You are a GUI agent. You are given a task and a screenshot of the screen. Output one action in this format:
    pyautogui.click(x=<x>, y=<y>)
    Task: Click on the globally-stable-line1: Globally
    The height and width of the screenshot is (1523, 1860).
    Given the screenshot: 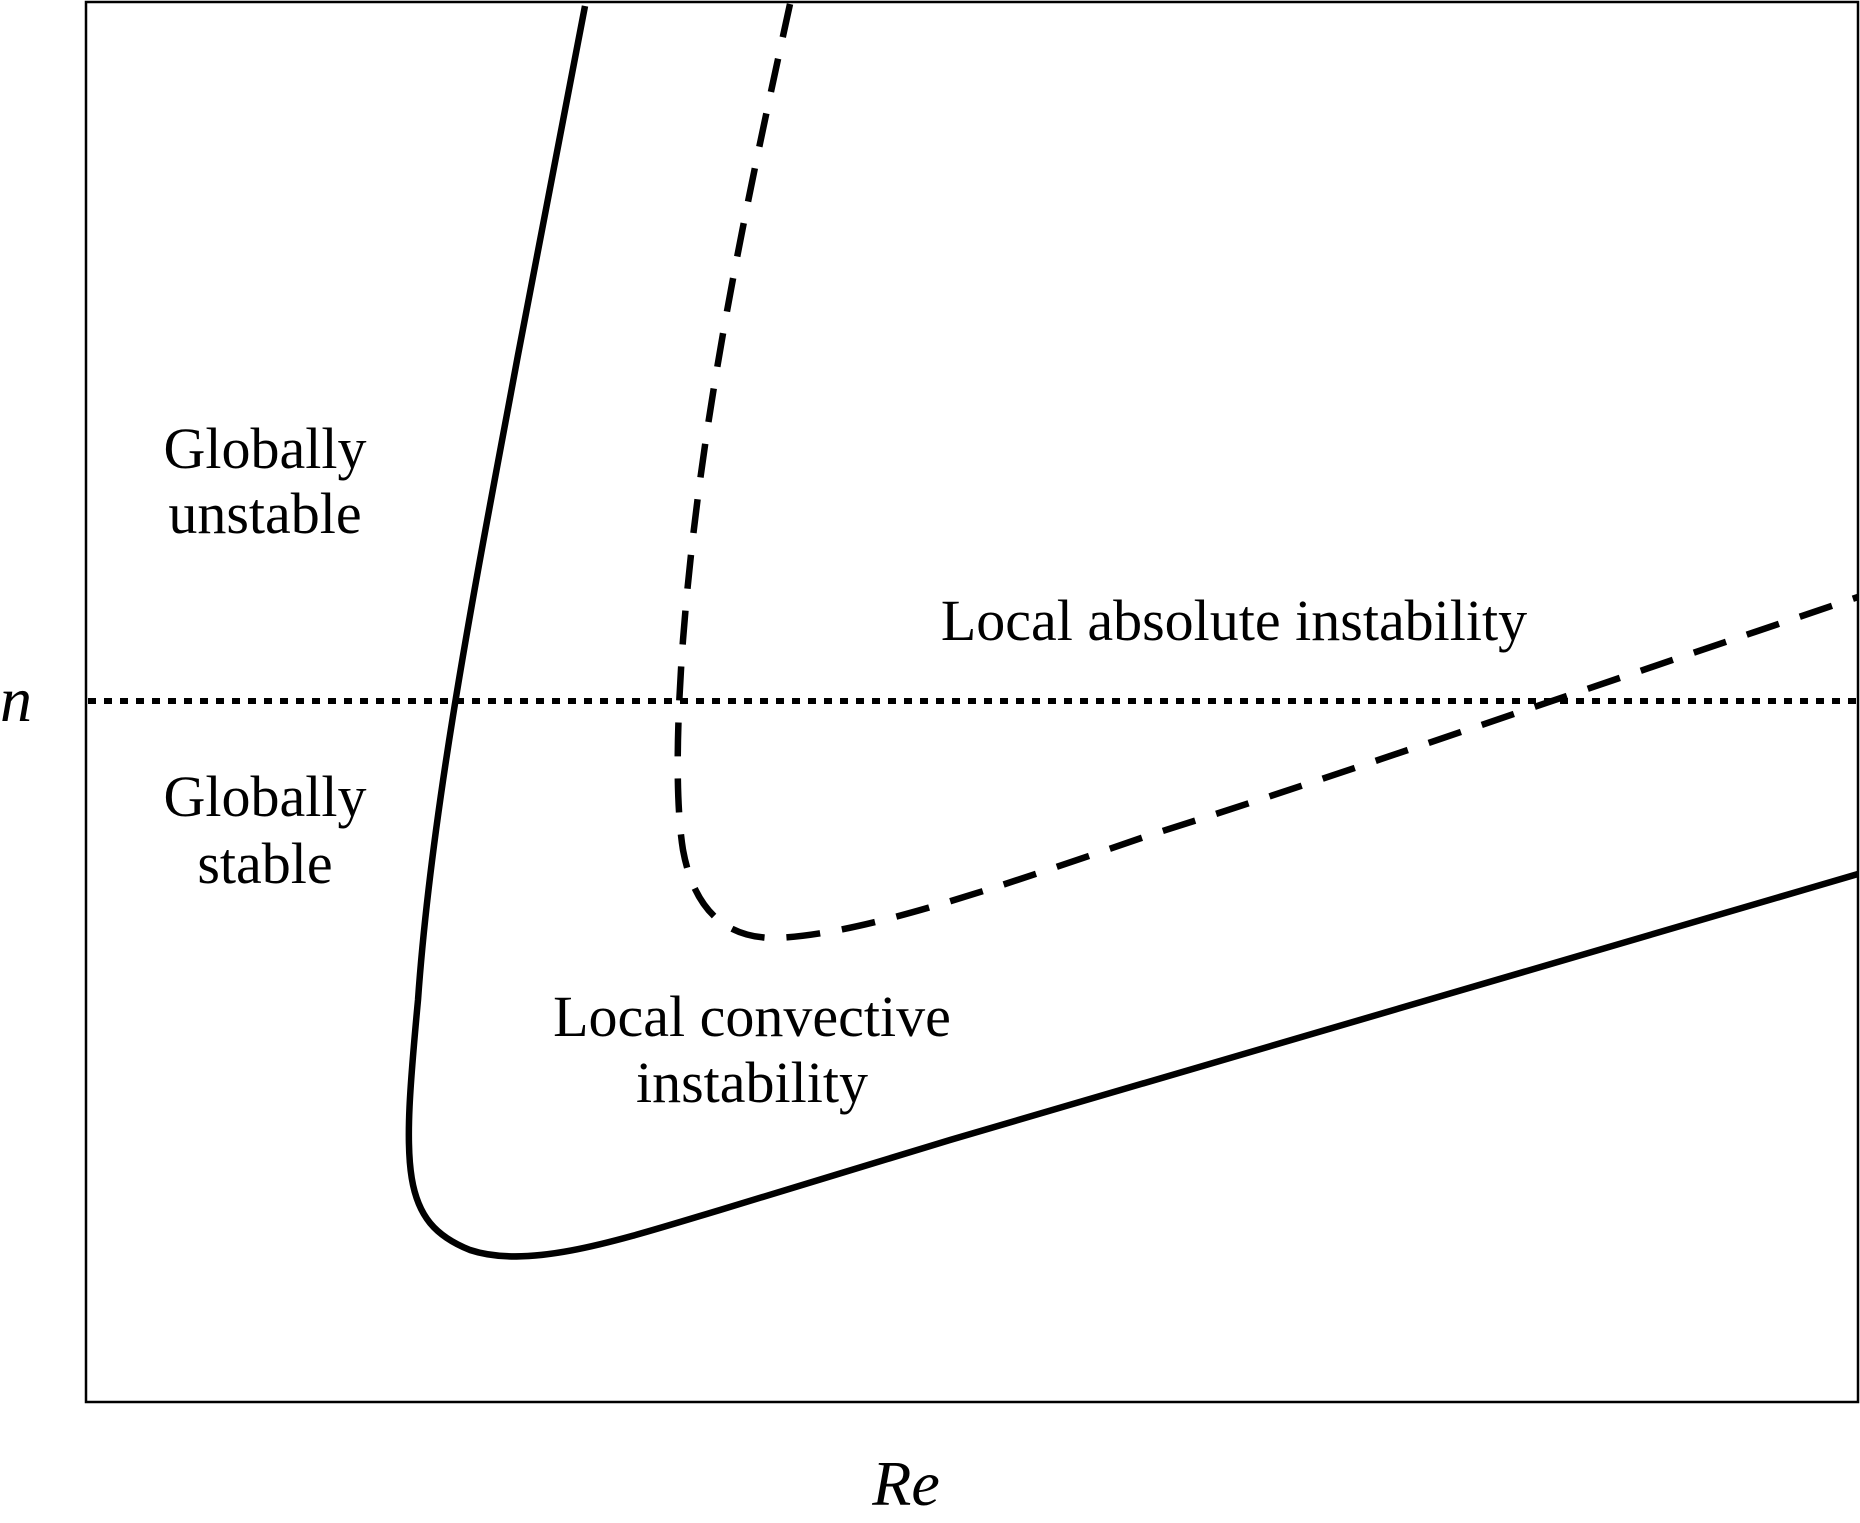 What is the action you would take?
    pyautogui.click(x=265, y=796)
    